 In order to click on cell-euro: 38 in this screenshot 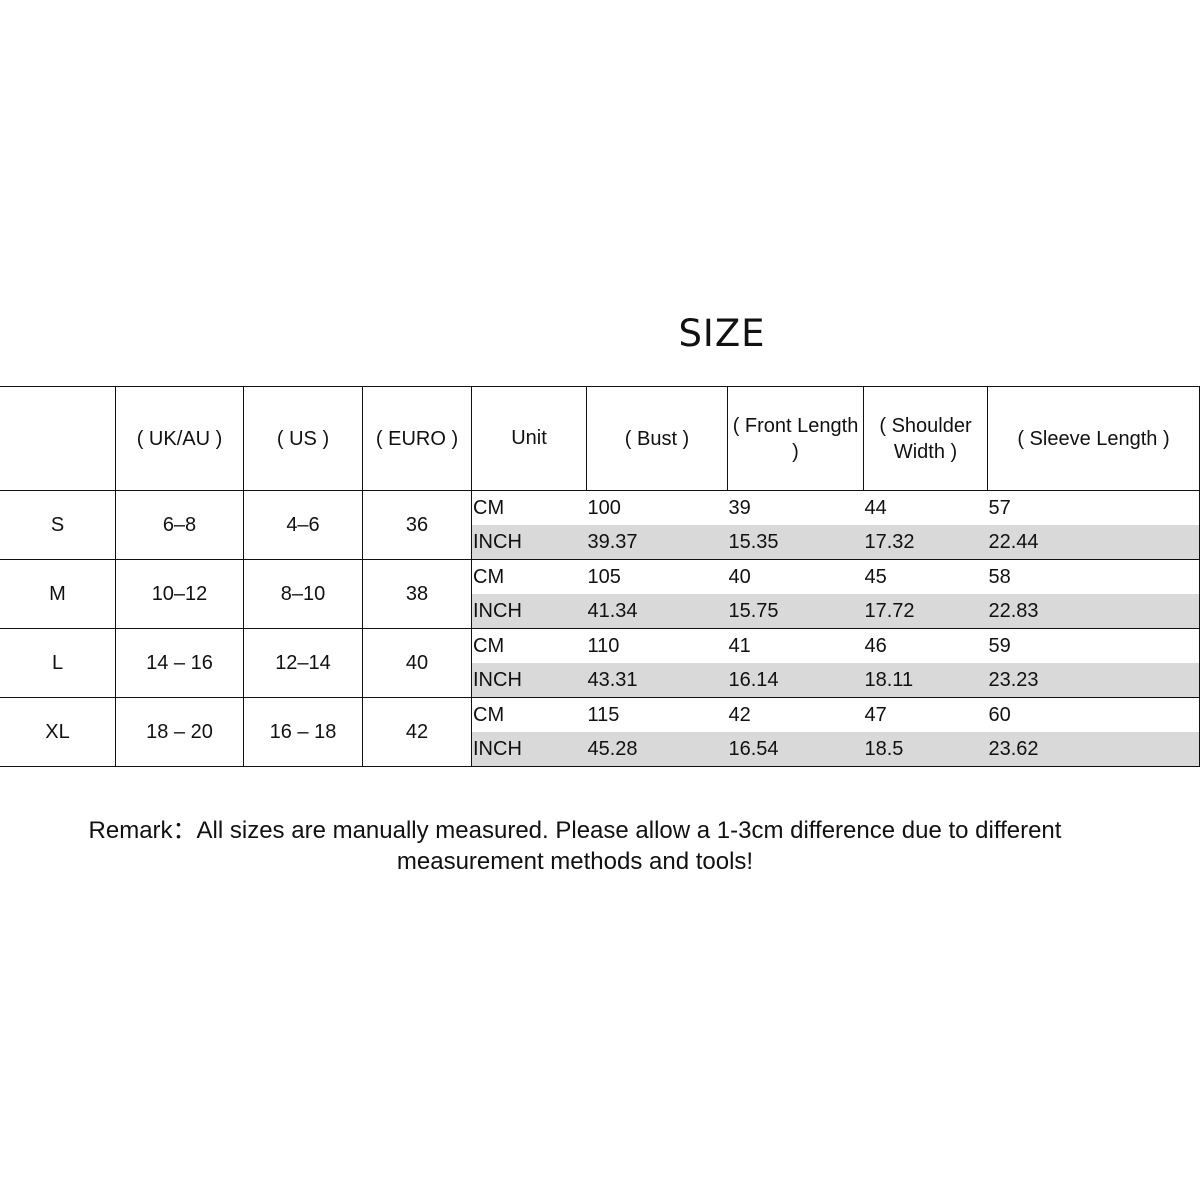, I will do `click(417, 594)`.